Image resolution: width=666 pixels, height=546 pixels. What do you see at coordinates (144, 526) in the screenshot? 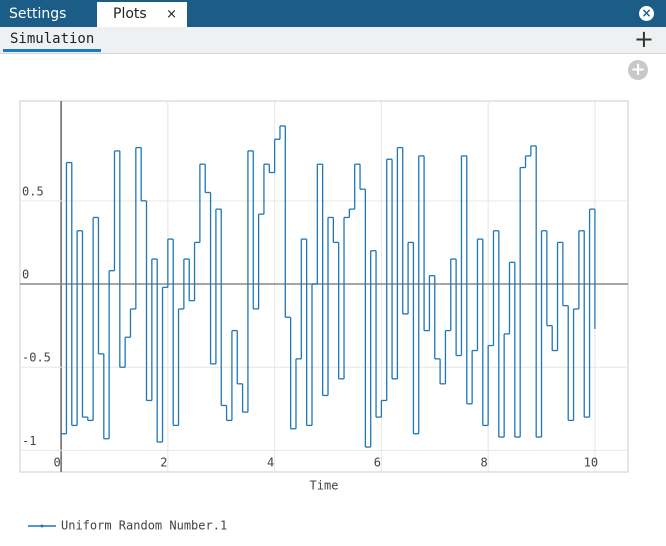
I see `legend-label: Uniform Random Number.1` at bounding box center [144, 526].